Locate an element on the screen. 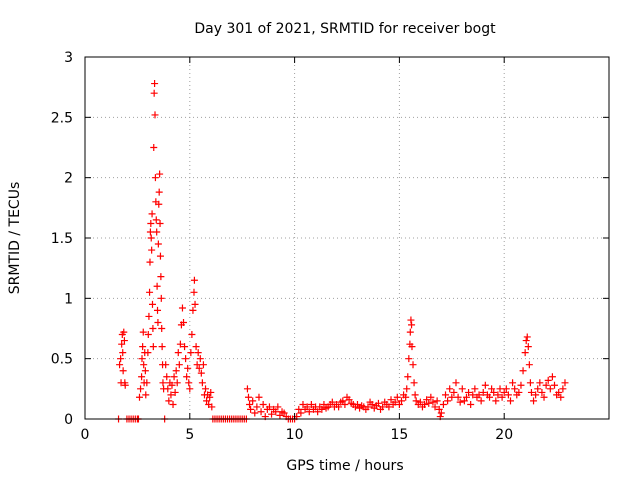  x-tick-label: 15 is located at coordinates (399, 435).